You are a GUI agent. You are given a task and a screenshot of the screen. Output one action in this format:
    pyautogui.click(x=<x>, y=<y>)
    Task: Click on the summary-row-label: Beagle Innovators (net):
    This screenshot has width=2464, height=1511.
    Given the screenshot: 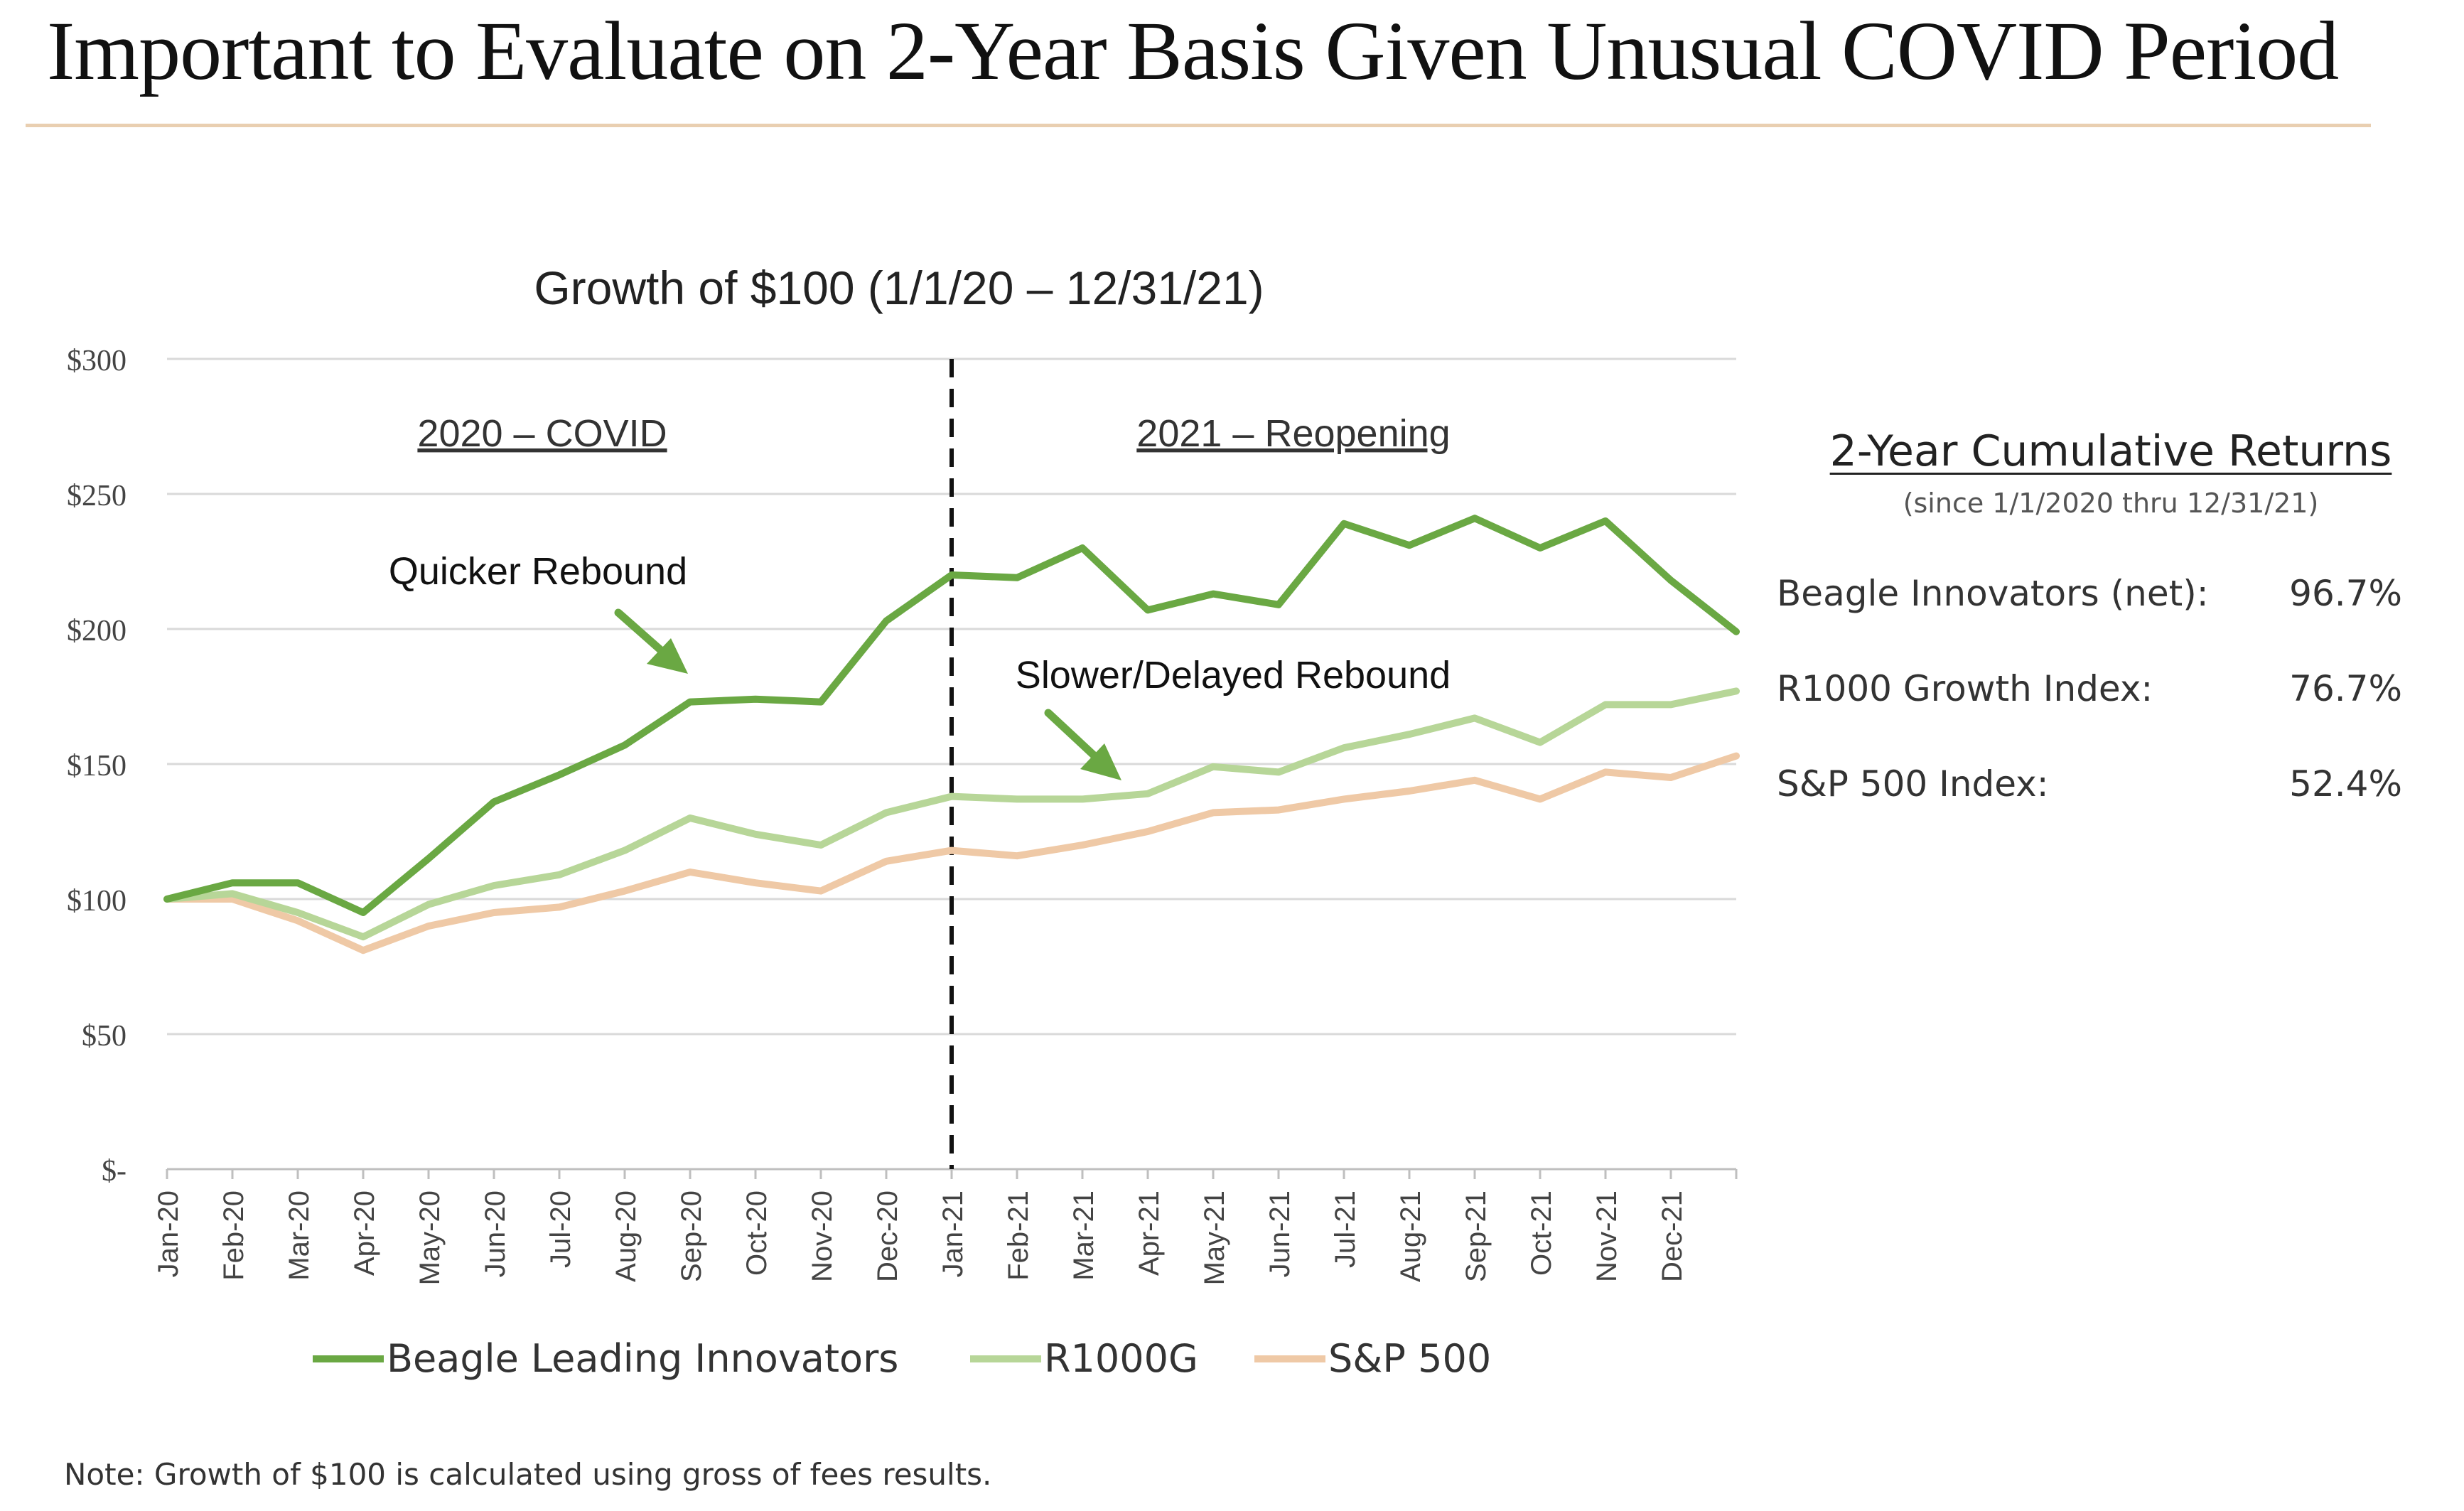 What is the action you would take?
    pyautogui.click(x=1993, y=593)
    